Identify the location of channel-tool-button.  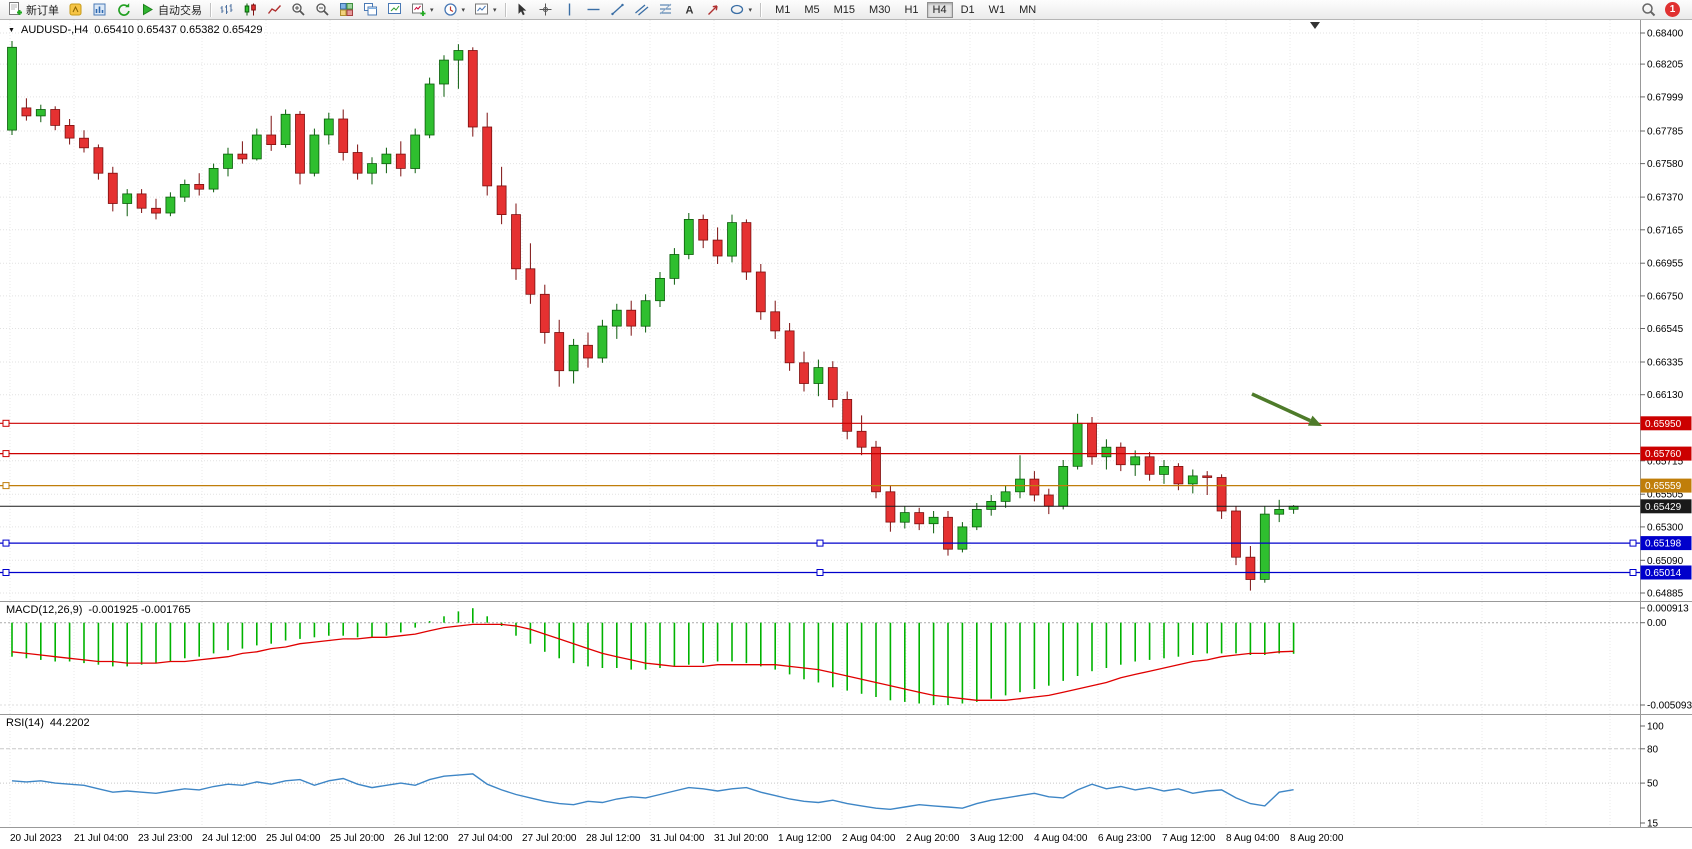
(641, 10).